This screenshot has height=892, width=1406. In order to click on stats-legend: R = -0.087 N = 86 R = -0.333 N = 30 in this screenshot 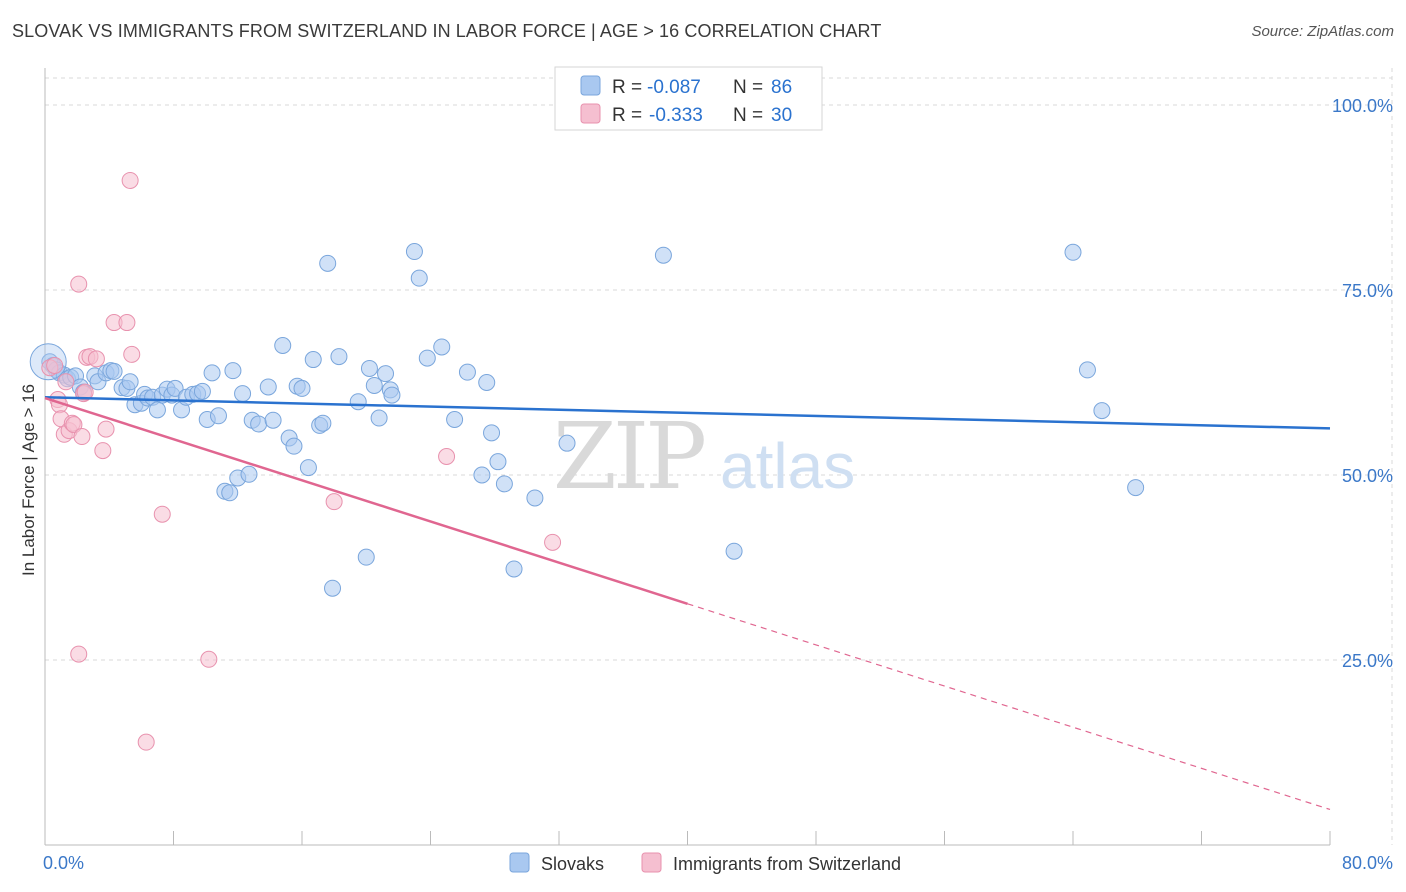, I will do `click(688, 98)`.